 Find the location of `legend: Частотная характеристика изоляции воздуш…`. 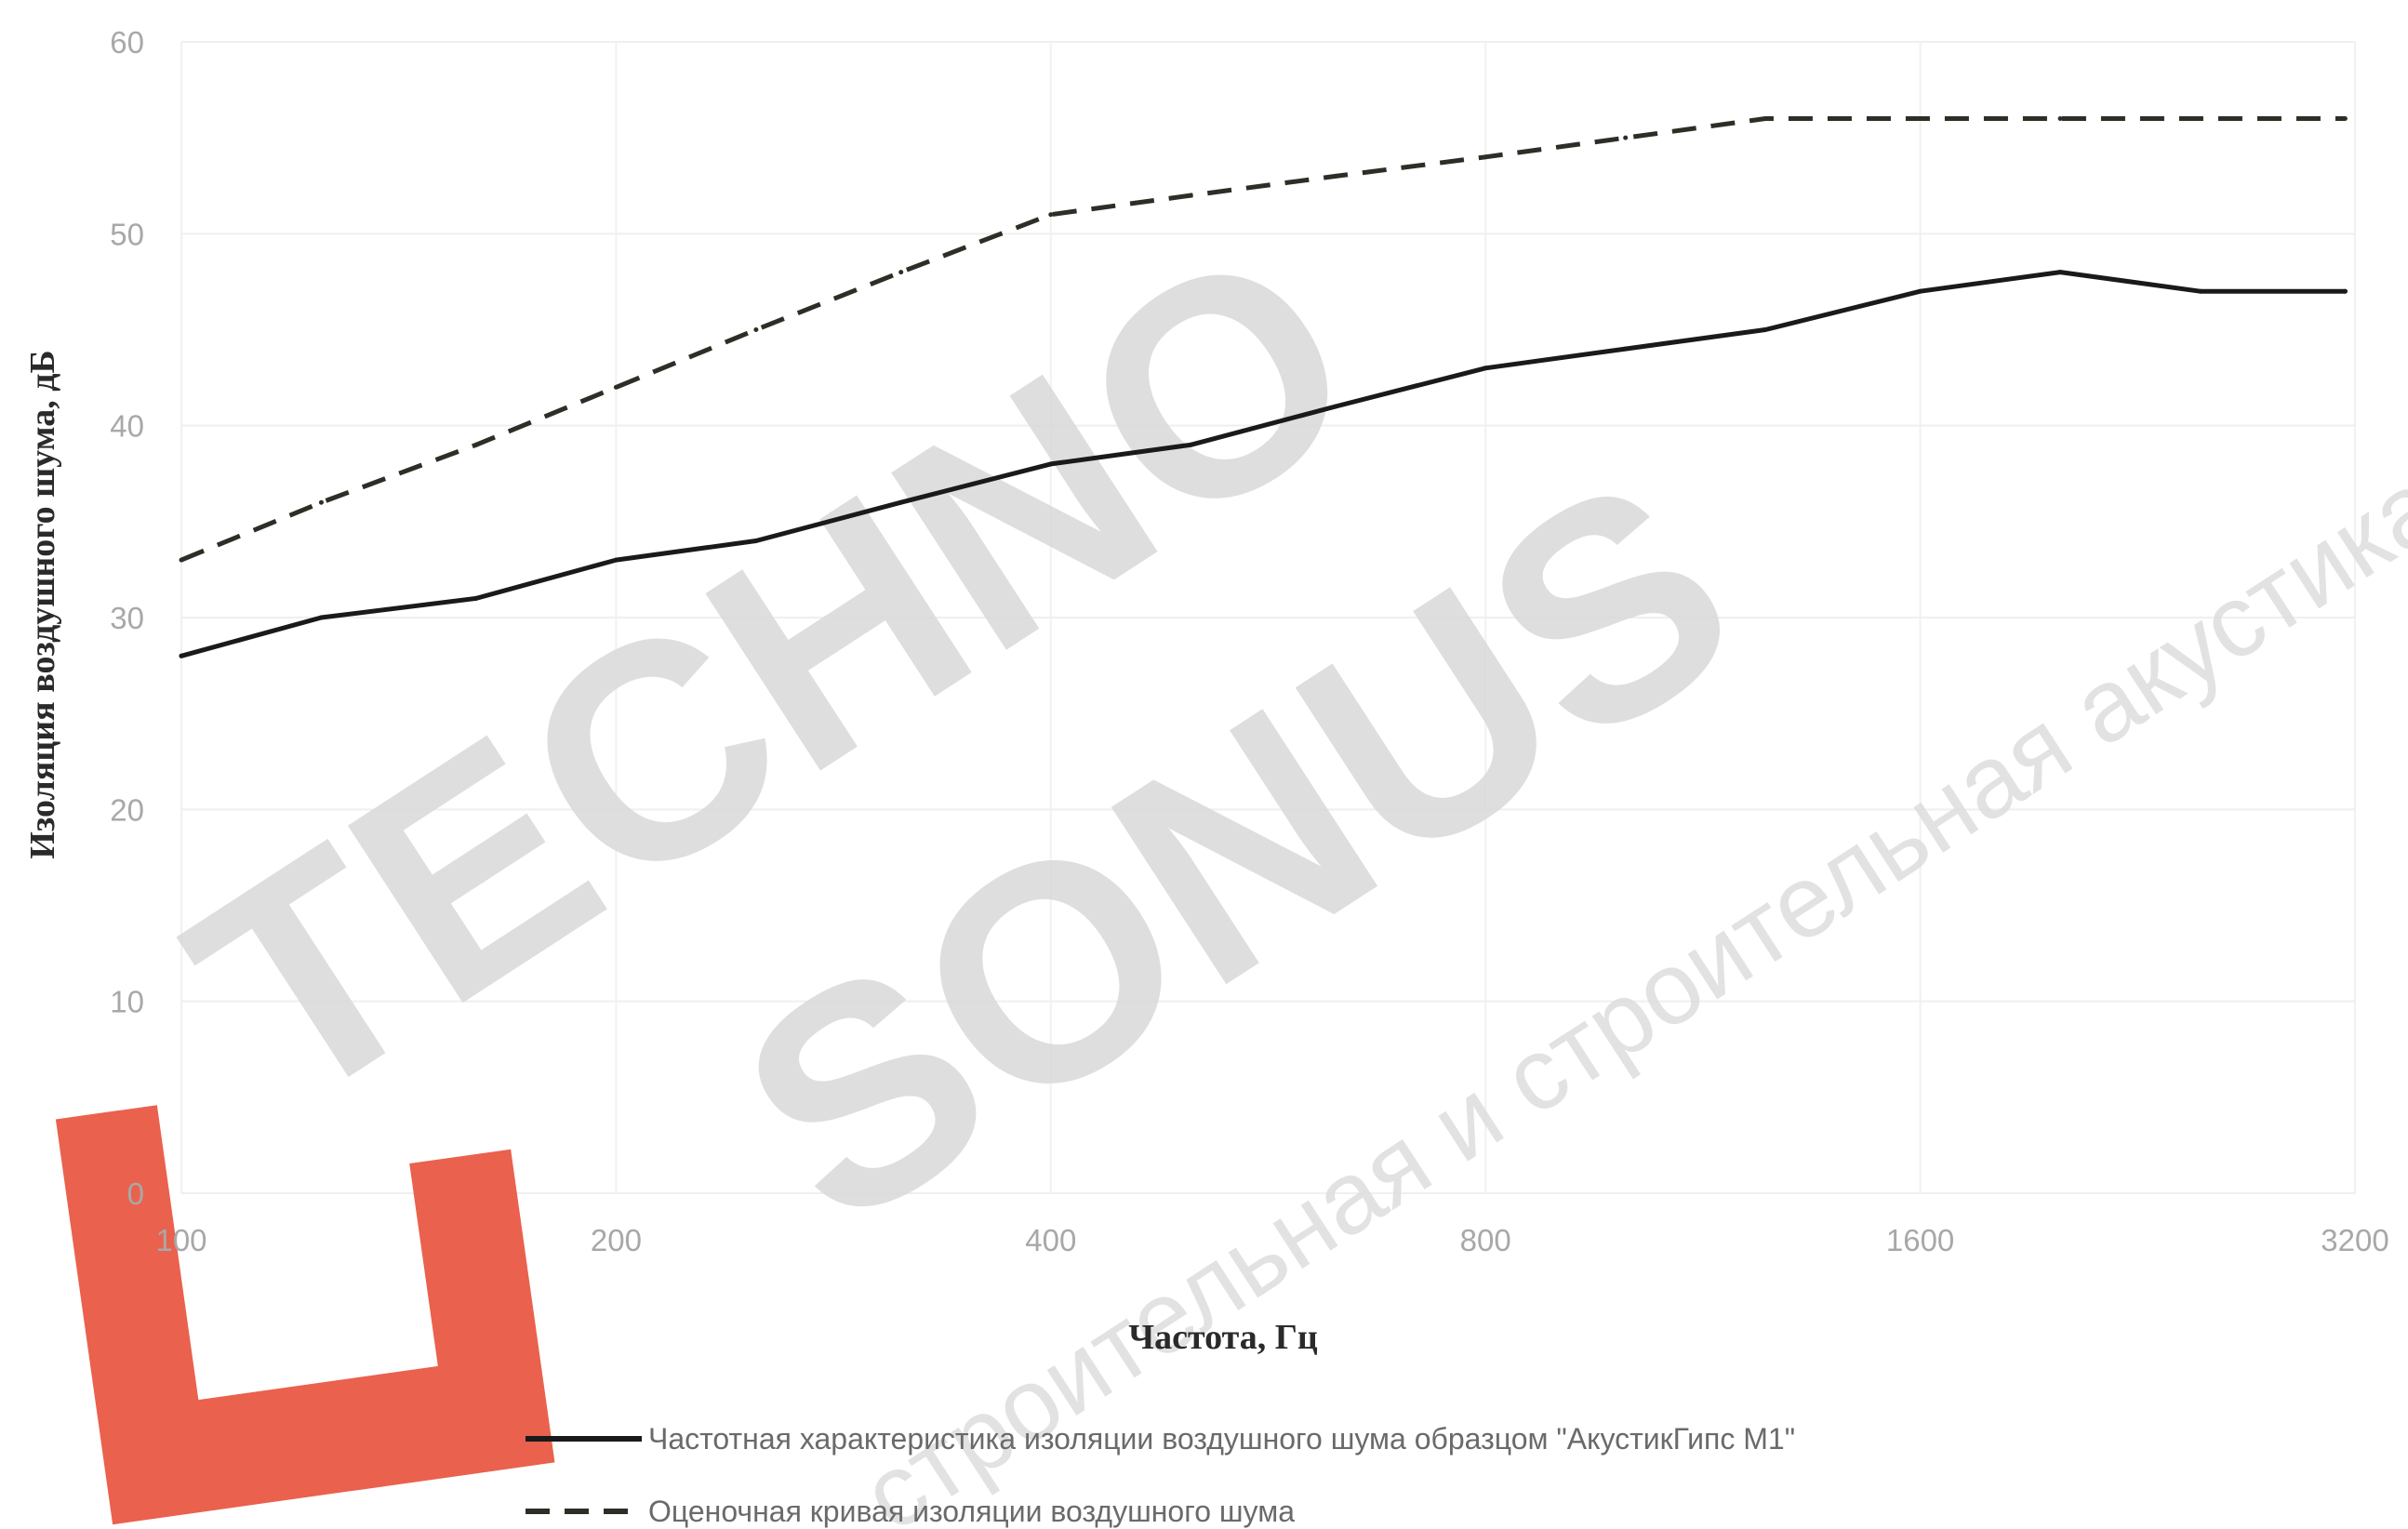

legend: Частотная характеристика изоляции воздуш… is located at coordinates (1161, 1475).